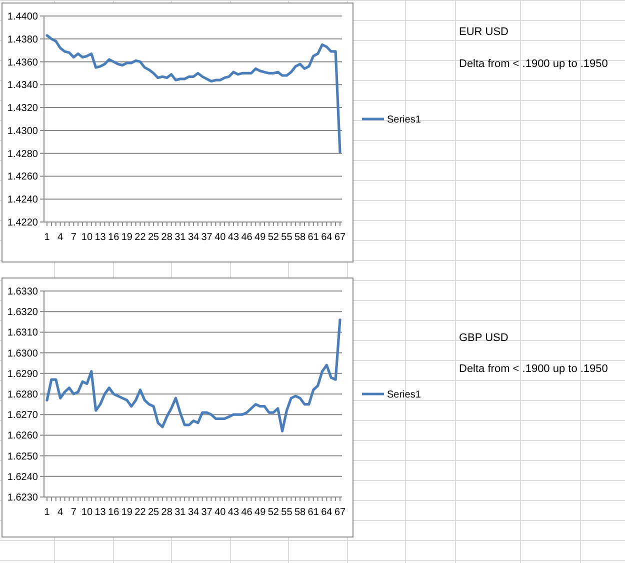 This screenshot has height=563, width=625. I want to click on y-tick-label: 1.4240, so click(22, 200).